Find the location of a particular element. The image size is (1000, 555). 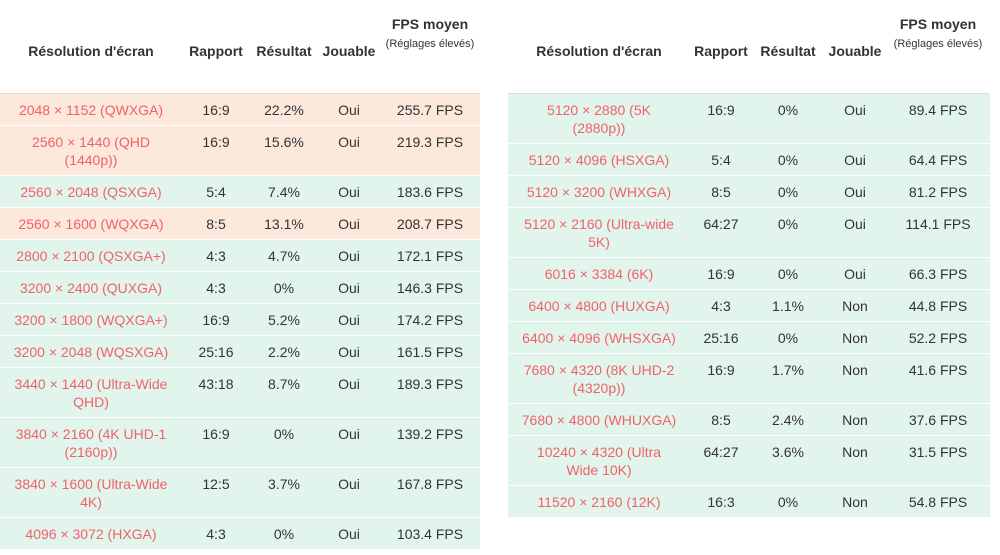

table-row: 6400 × 4096 (WHSXGA) 25:16 0% Non 52.2 FPS is located at coordinates (749, 337).